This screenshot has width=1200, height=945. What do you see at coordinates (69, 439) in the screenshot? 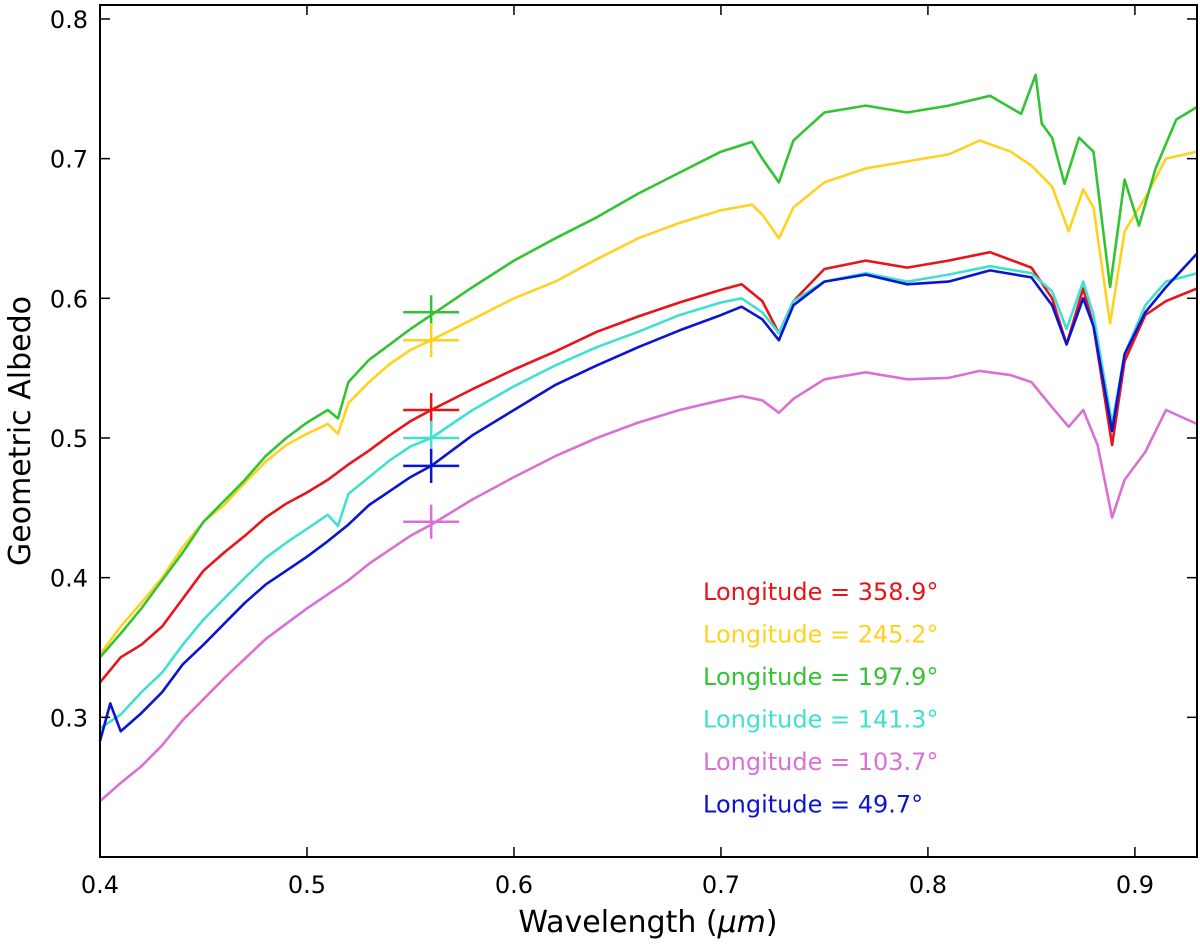
I see `y-tick-label: 0.5` at bounding box center [69, 439].